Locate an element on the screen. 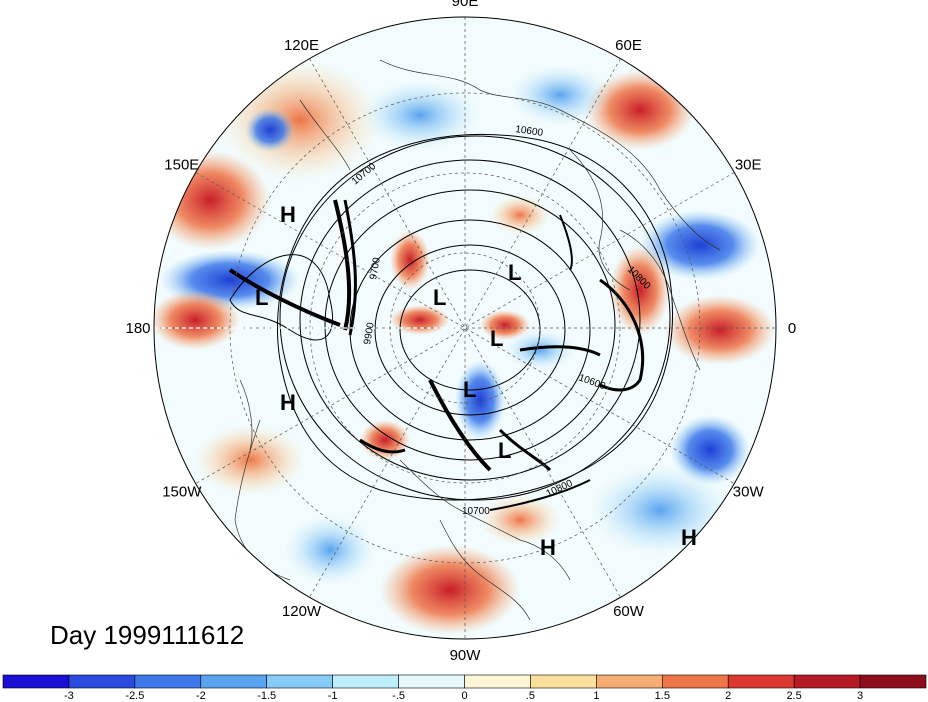 The width and height of the screenshot is (928, 702). colorbar-tick-label: 1.5 is located at coordinates (662, 696).